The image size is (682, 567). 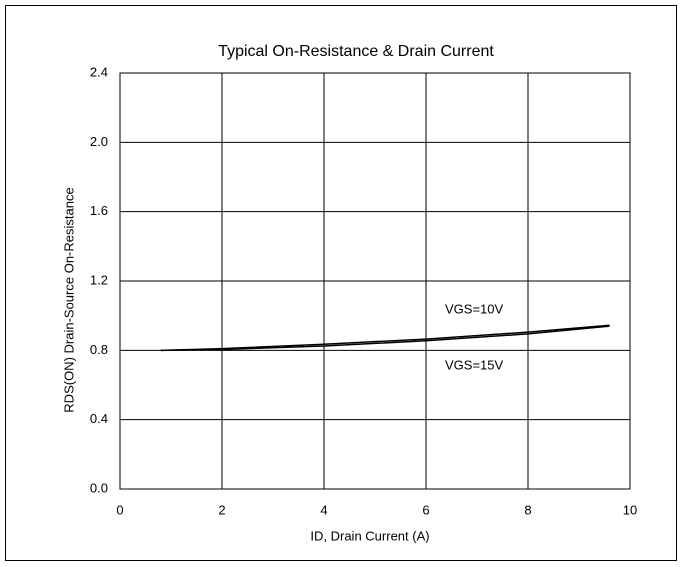 I want to click on series-line, so click(x=385, y=338).